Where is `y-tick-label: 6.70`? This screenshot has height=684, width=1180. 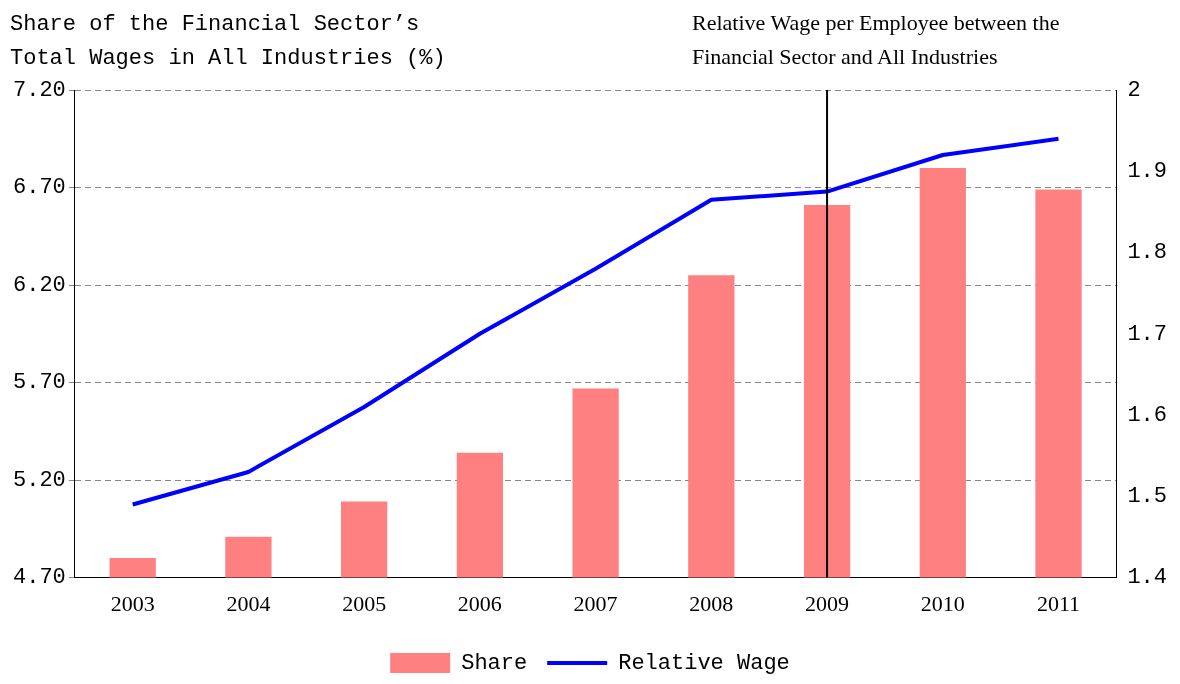
y-tick-label: 6.70 is located at coordinates (39, 188).